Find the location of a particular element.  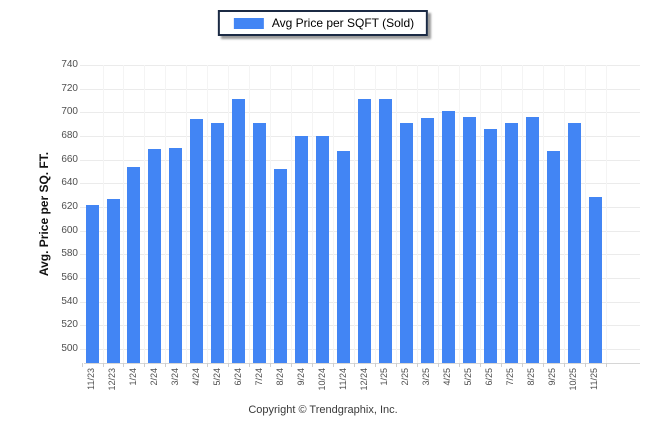

y-tick-label: 540 is located at coordinates (69, 301).